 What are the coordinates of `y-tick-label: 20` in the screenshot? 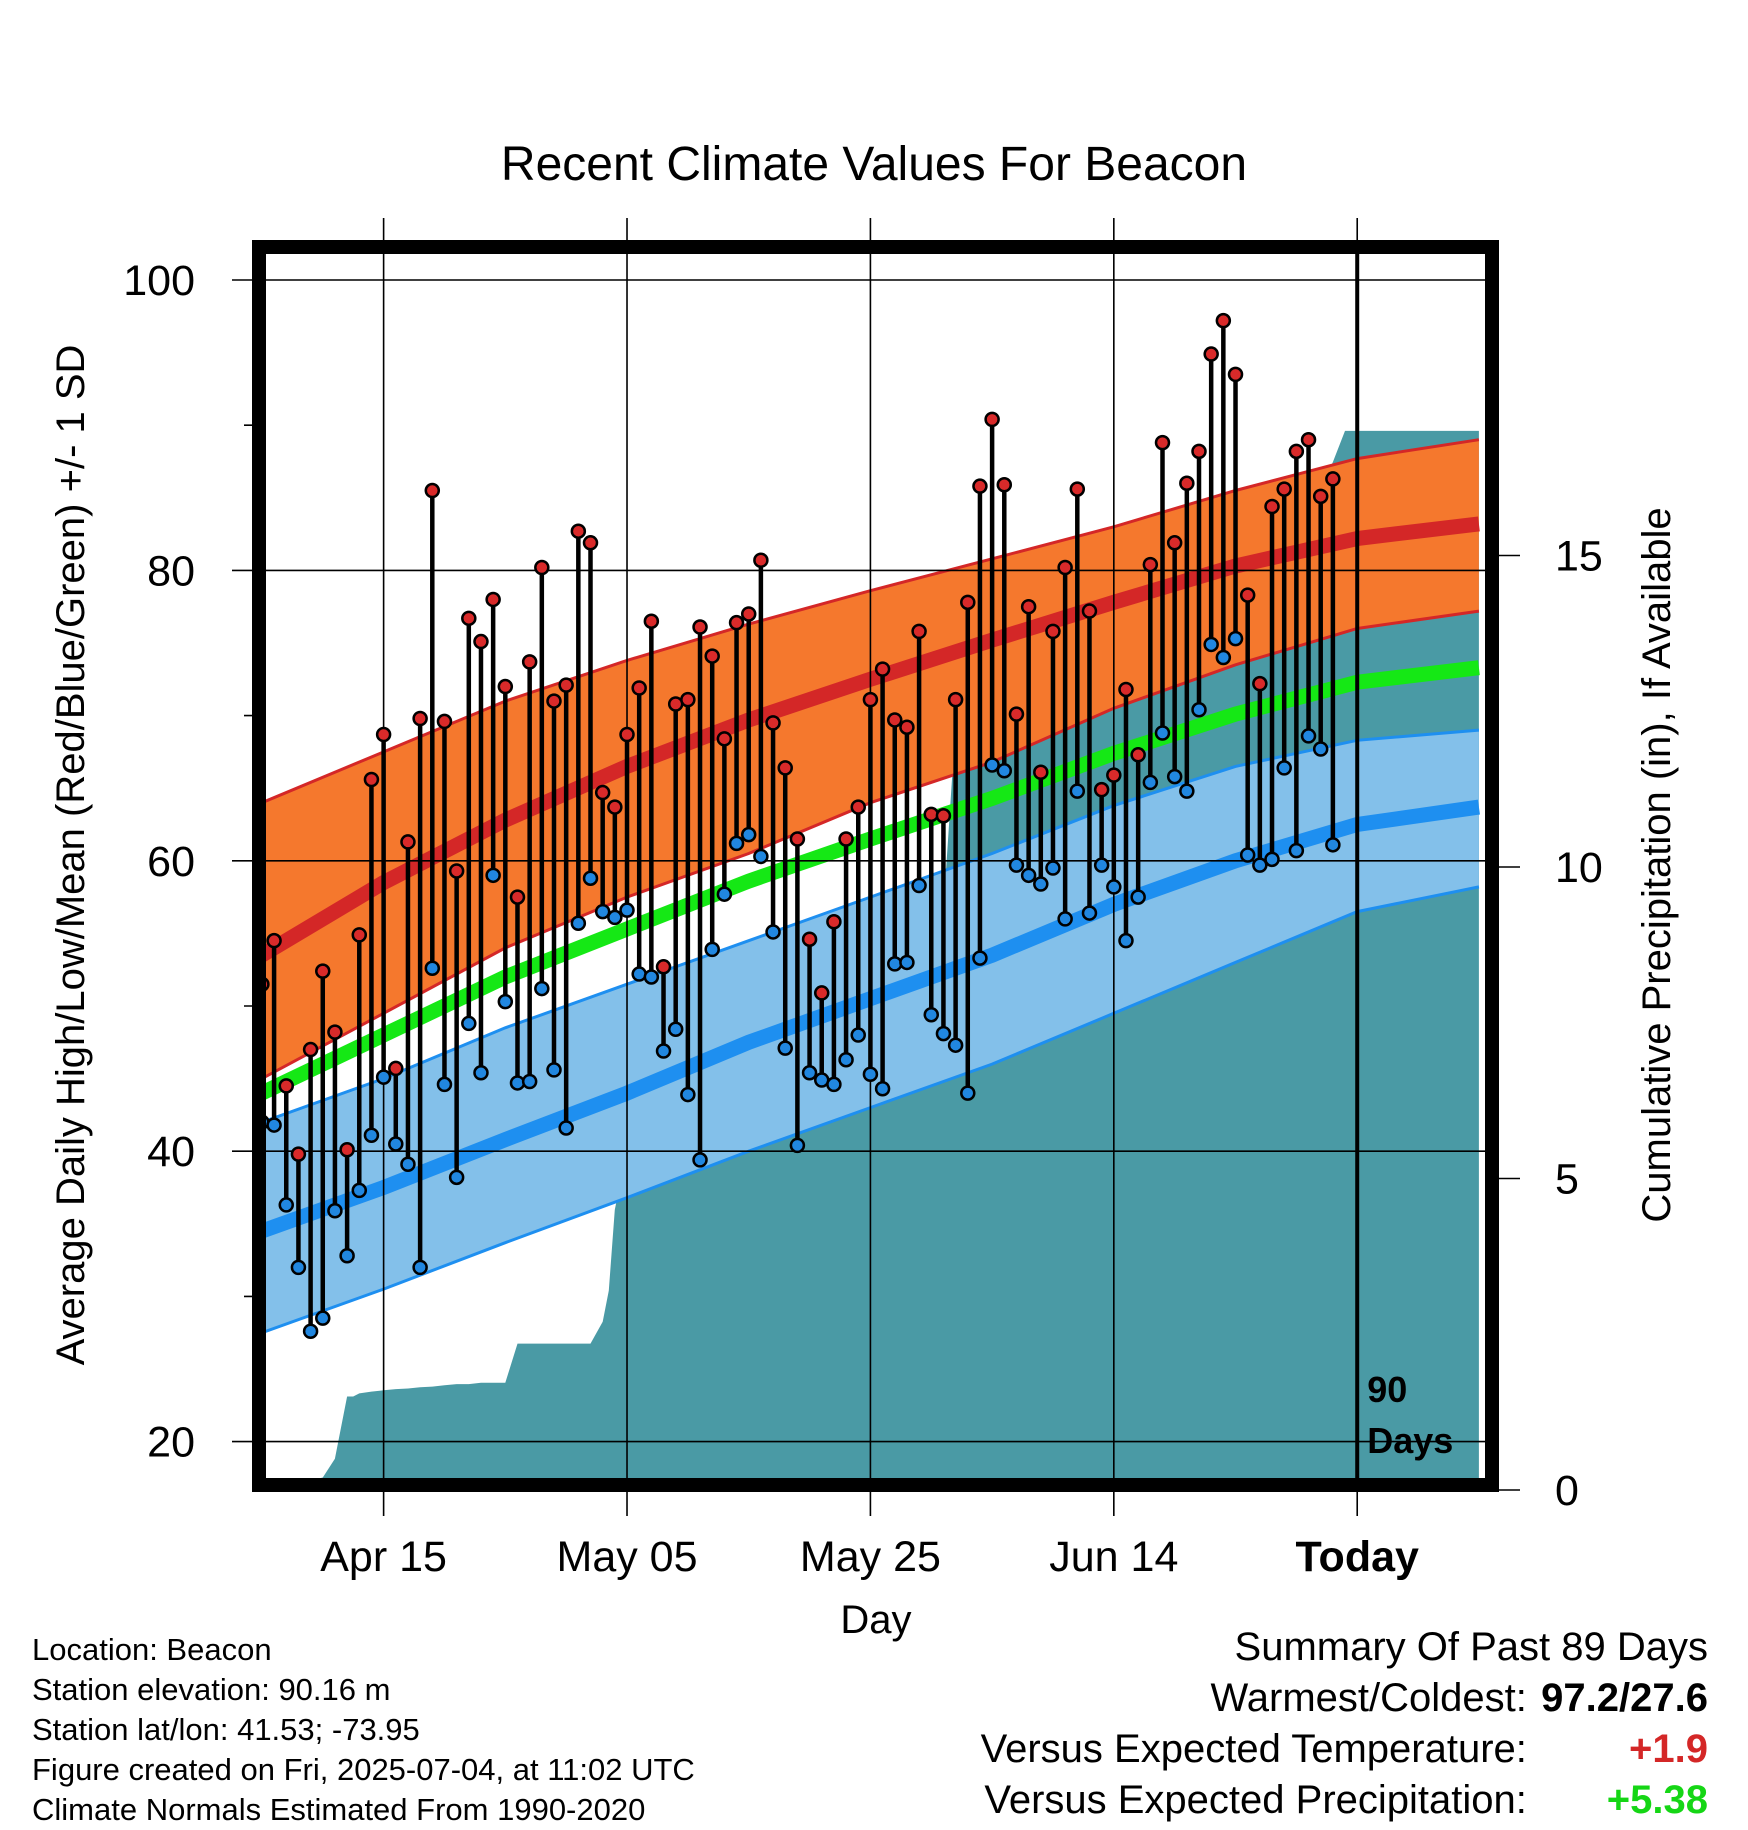 It's located at (171, 1443).